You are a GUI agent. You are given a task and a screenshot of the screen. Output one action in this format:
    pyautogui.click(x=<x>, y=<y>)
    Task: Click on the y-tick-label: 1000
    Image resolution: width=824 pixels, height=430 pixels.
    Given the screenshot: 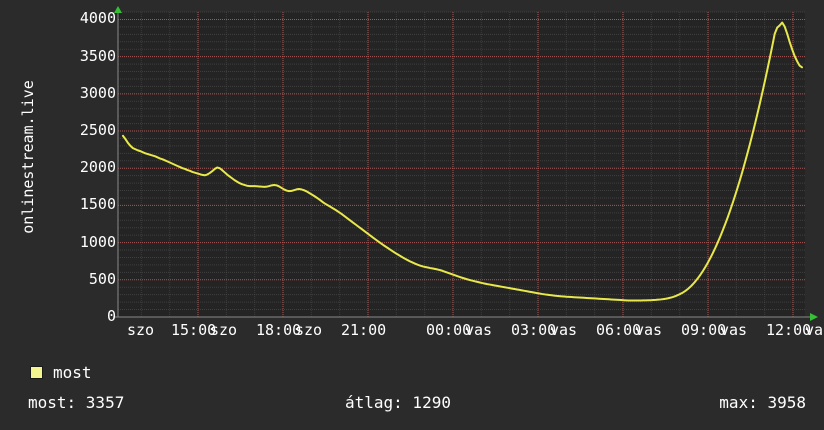 What is the action you would take?
    pyautogui.click(x=97, y=241)
    